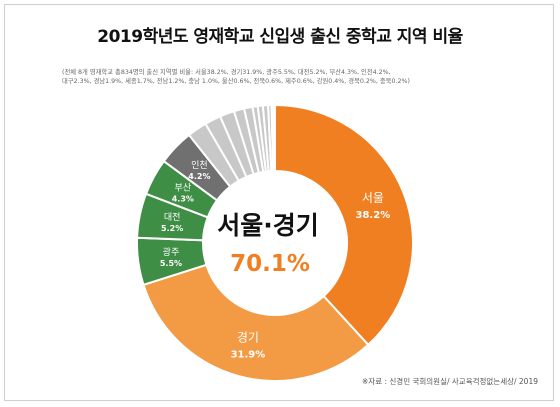 This screenshot has width=560, height=407. I want to click on slice-label-부산: 부산4.3%, so click(183, 193).